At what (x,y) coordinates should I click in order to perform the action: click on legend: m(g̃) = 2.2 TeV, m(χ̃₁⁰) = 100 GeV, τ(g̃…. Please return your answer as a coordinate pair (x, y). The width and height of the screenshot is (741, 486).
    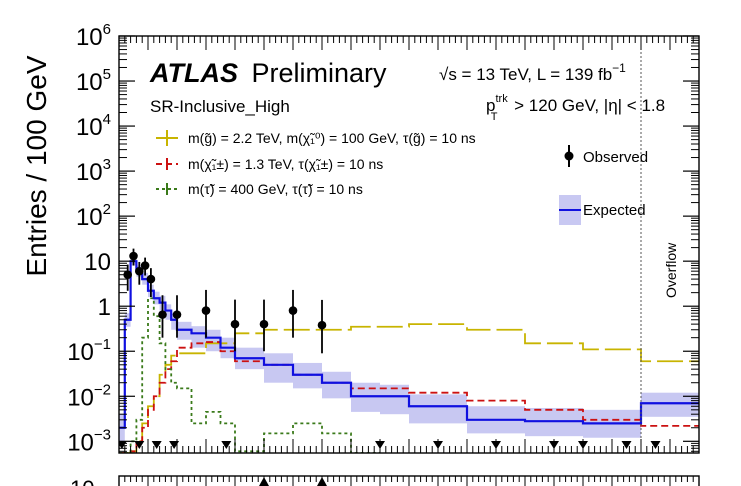
    Looking at the image, I should click on (402, 177).